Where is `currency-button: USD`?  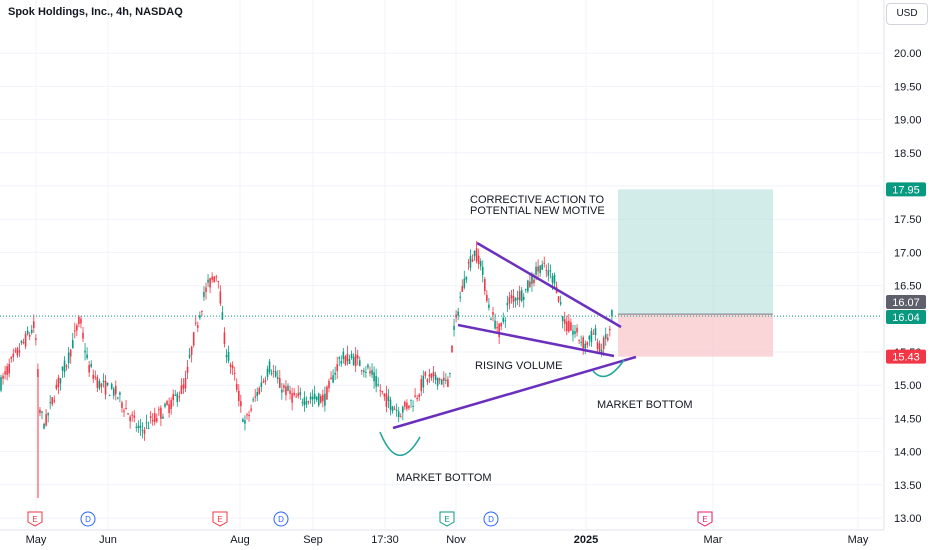 currency-button: USD is located at coordinates (907, 14).